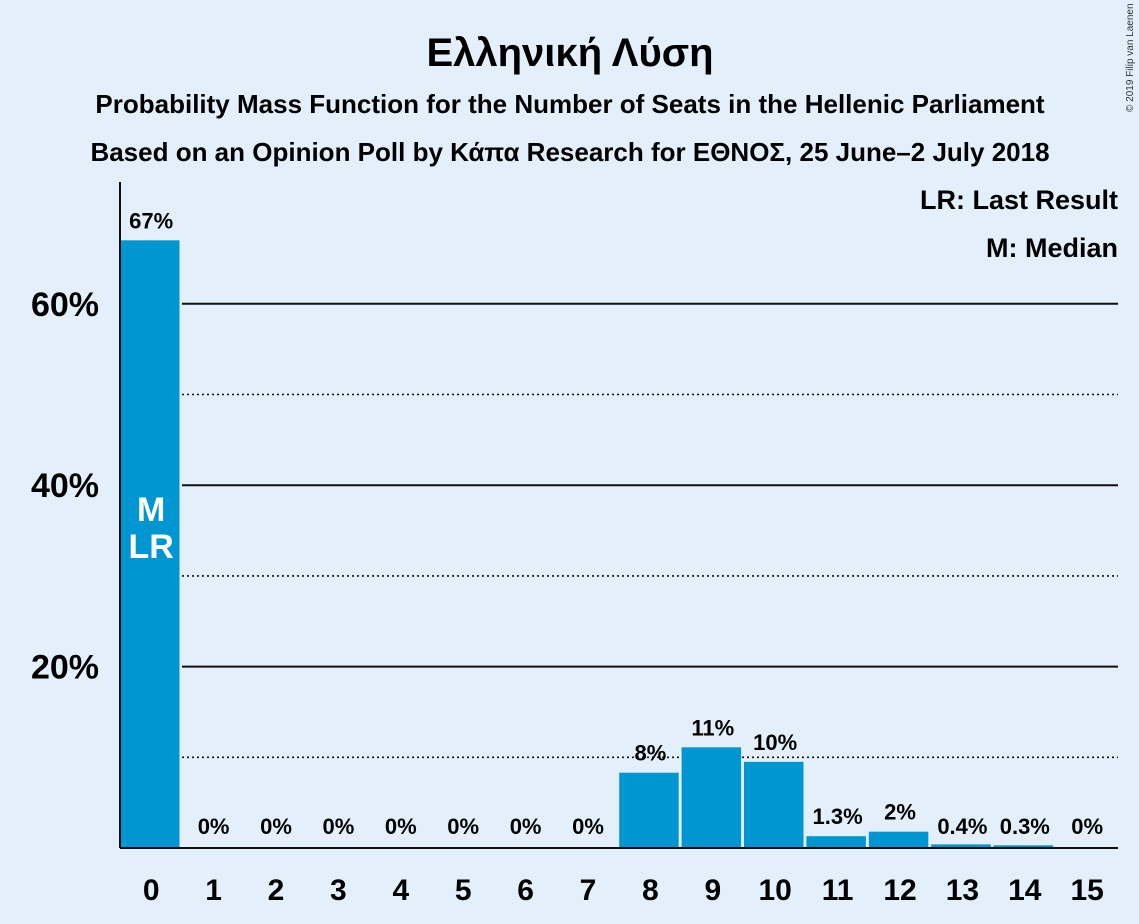  What do you see at coordinates (213, 890) in the screenshot?
I see `x-tick-label: 1` at bounding box center [213, 890].